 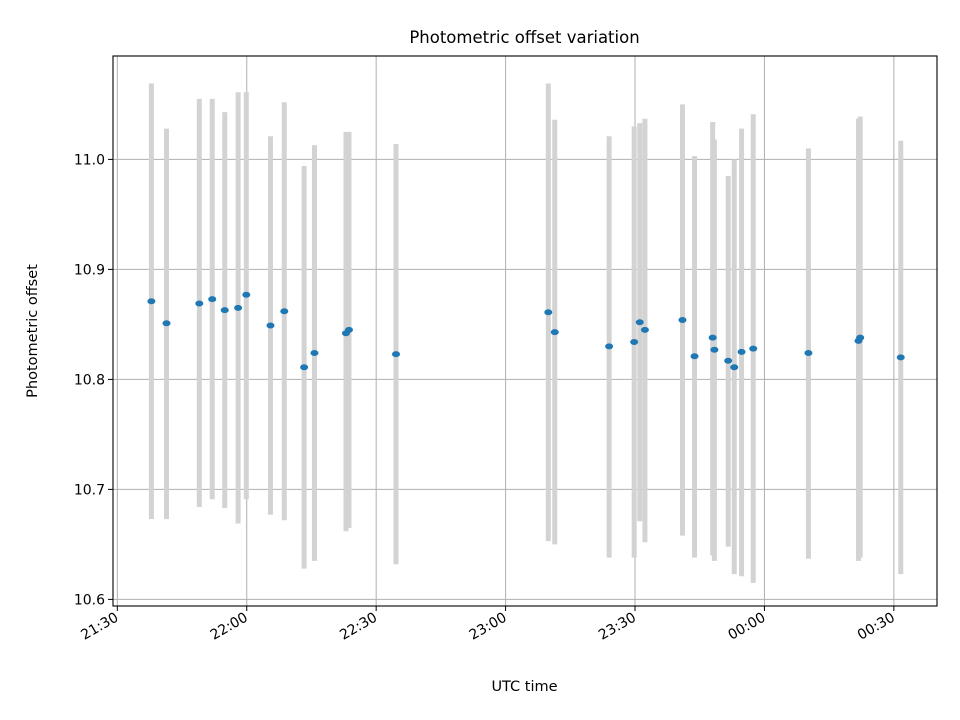 What do you see at coordinates (89, 380) in the screenshot?
I see `y-tick-label: 10.8` at bounding box center [89, 380].